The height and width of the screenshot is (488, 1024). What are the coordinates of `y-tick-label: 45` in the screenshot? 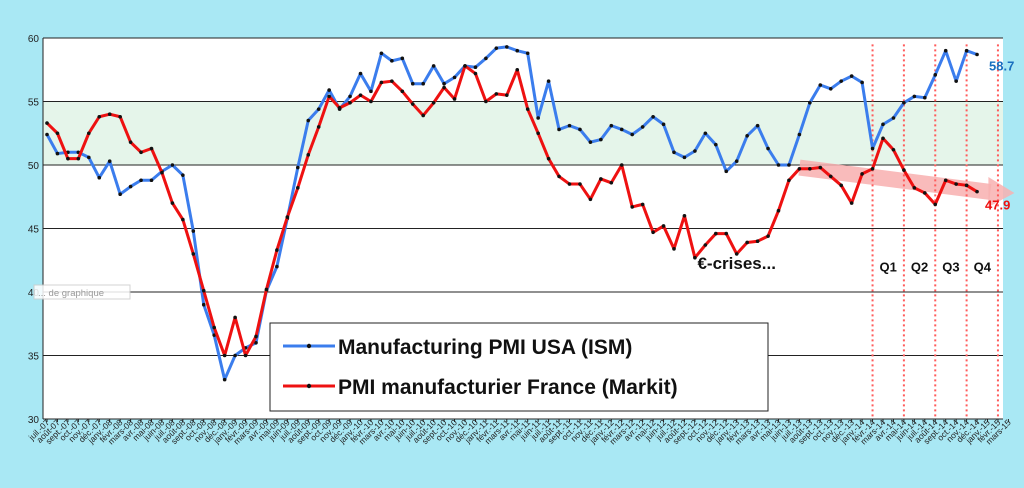 It's located at (34, 230).